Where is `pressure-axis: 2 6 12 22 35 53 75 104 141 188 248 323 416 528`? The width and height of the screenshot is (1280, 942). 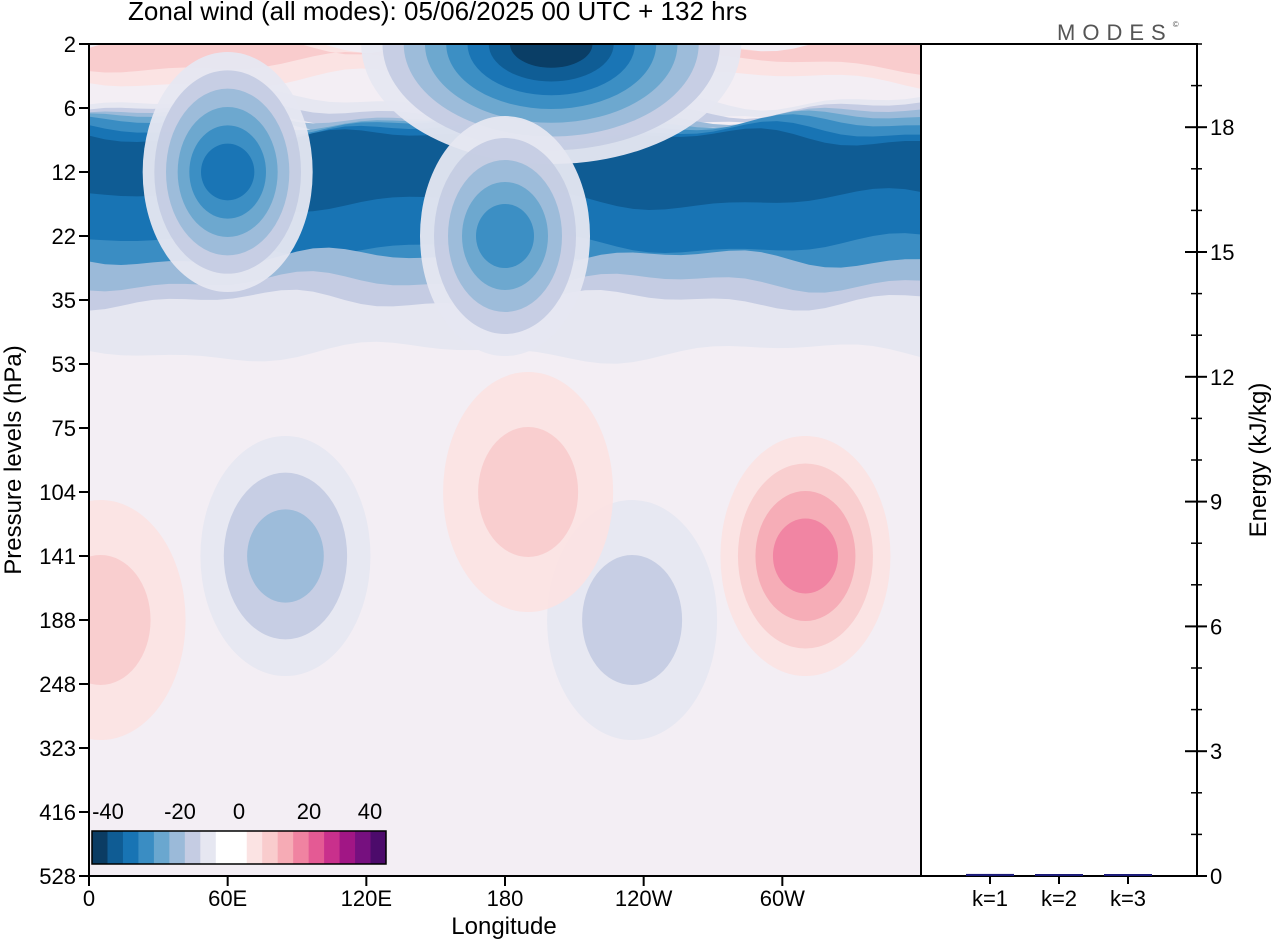 pressure-axis: 2 6 12 22 35 53 75 104 141 188 248 323 416 528 is located at coordinates (64, 460).